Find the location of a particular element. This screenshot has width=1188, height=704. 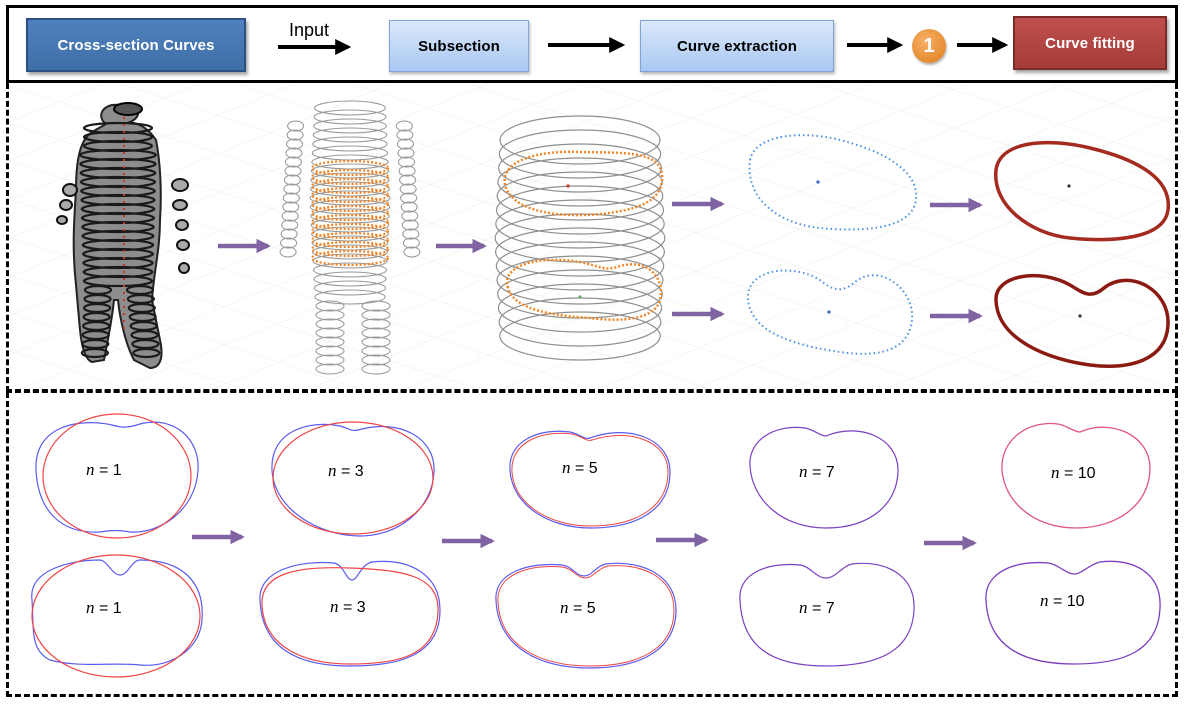

input-label: Input is located at coordinates (309, 30).